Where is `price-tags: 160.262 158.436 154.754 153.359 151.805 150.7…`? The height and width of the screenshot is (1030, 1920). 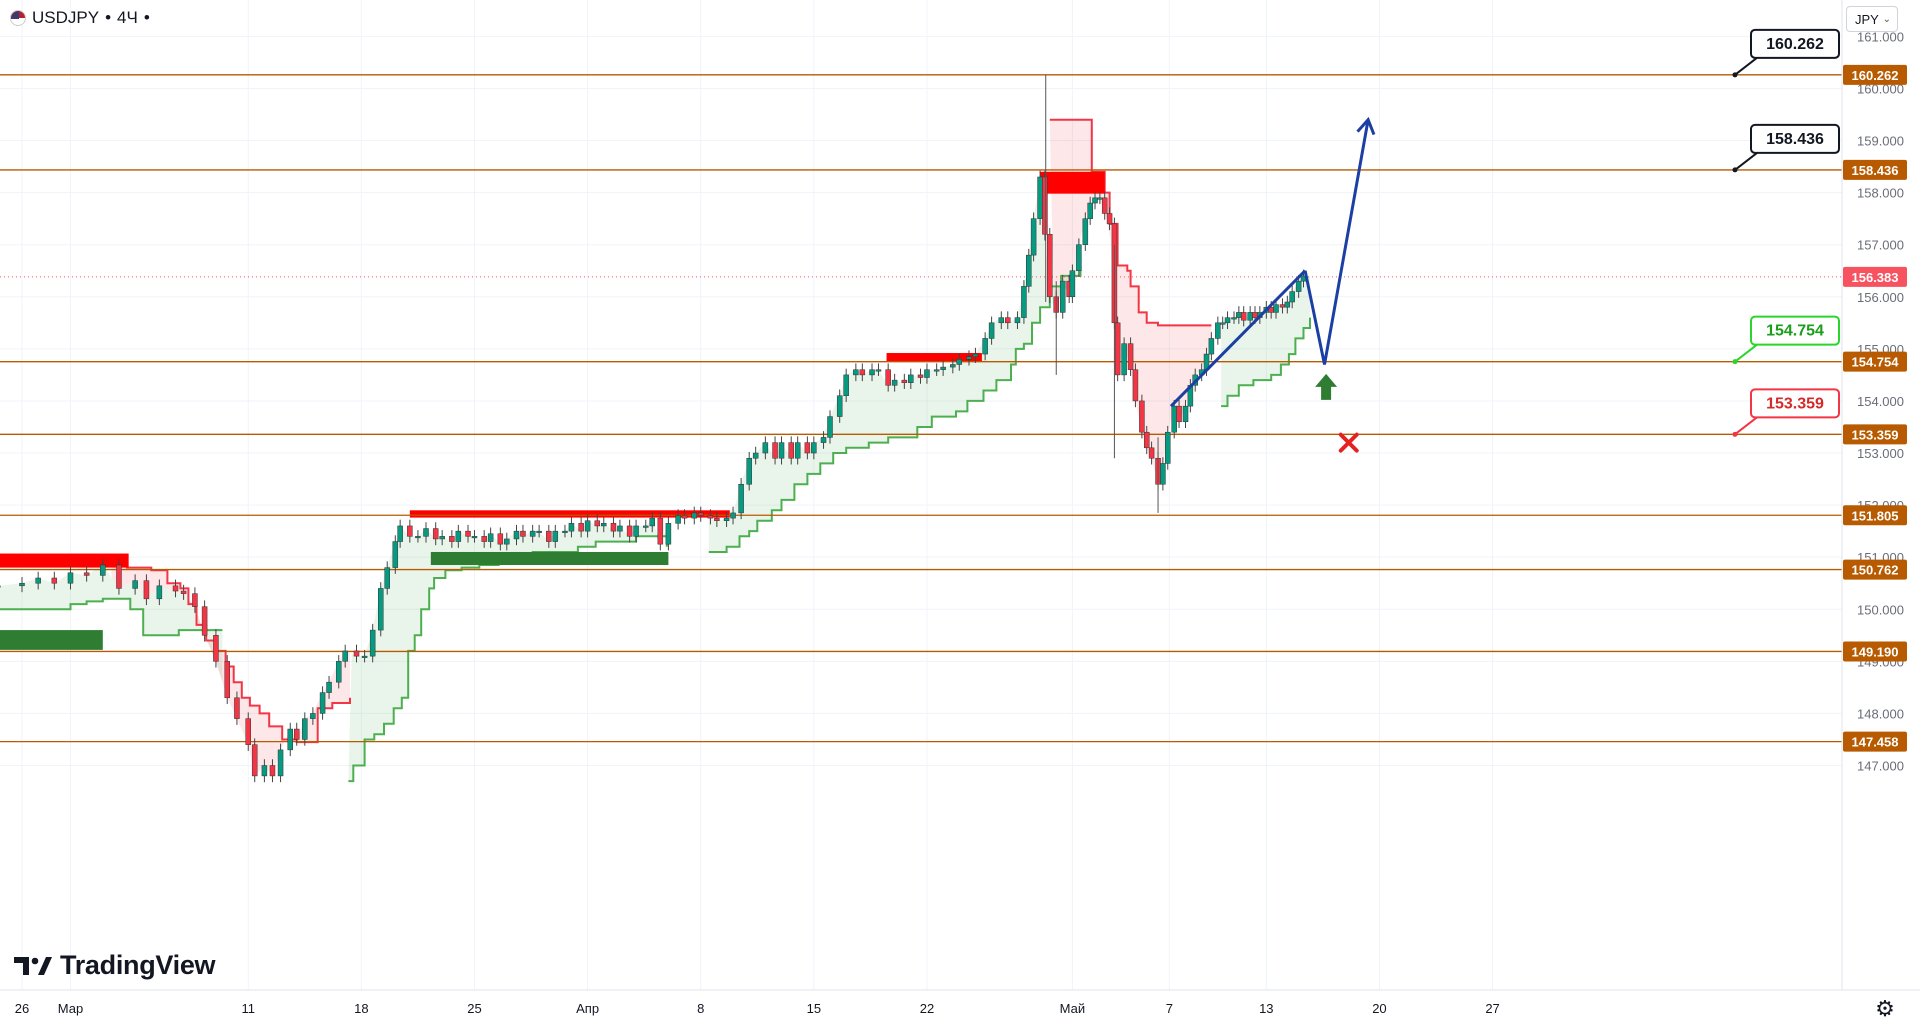 price-tags: 160.262 158.436 154.754 153.359 151.805 150.7… is located at coordinates (1875, 408).